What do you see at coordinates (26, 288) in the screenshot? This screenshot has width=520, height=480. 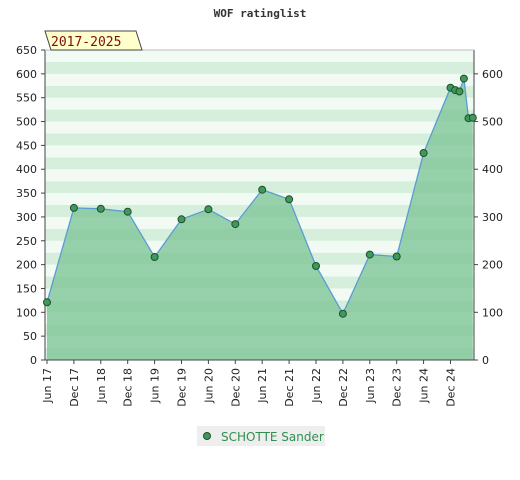 I see `y-tick-label-left: 150` at bounding box center [26, 288].